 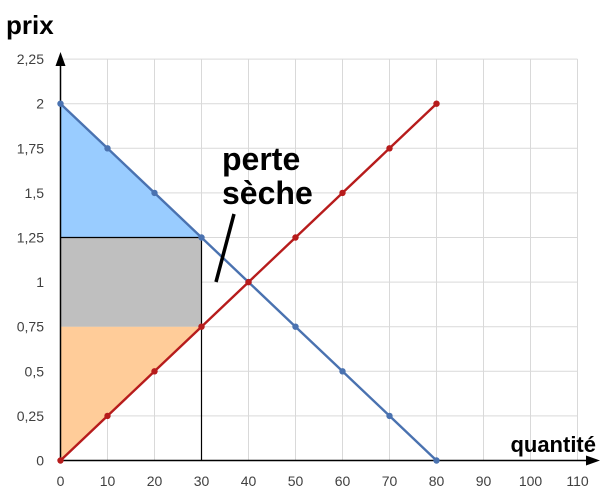 What do you see at coordinates (437, 481) in the screenshot?
I see `x-tick-label: 80` at bounding box center [437, 481].